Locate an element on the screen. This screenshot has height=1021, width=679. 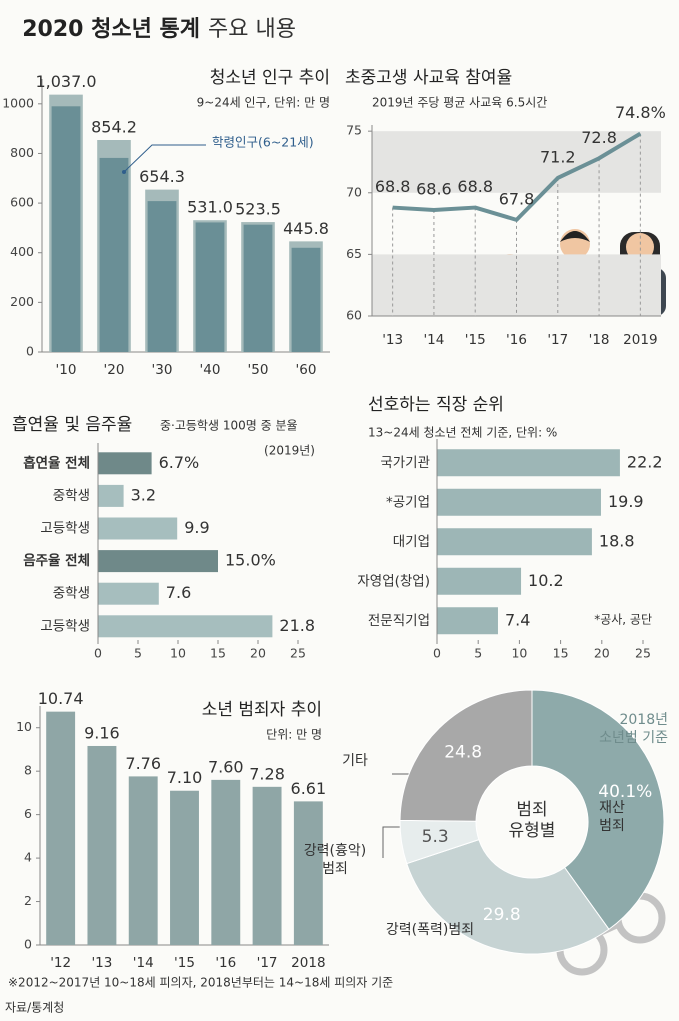
source: 자료/통계청 is located at coordinates (34, 1008).